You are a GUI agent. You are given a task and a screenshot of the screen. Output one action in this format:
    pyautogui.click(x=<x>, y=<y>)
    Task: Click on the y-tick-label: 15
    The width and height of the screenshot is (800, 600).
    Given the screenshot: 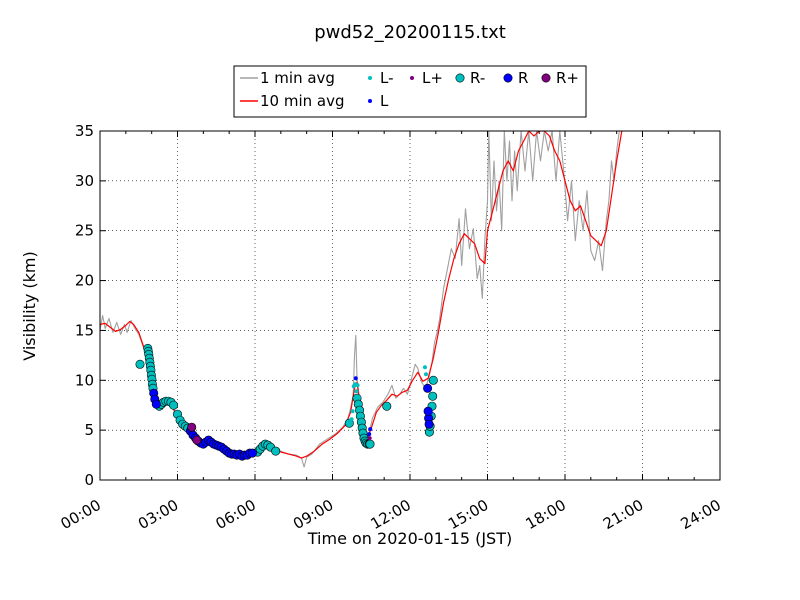 What is the action you would take?
    pyautogui.click(x=84, y=330)
    